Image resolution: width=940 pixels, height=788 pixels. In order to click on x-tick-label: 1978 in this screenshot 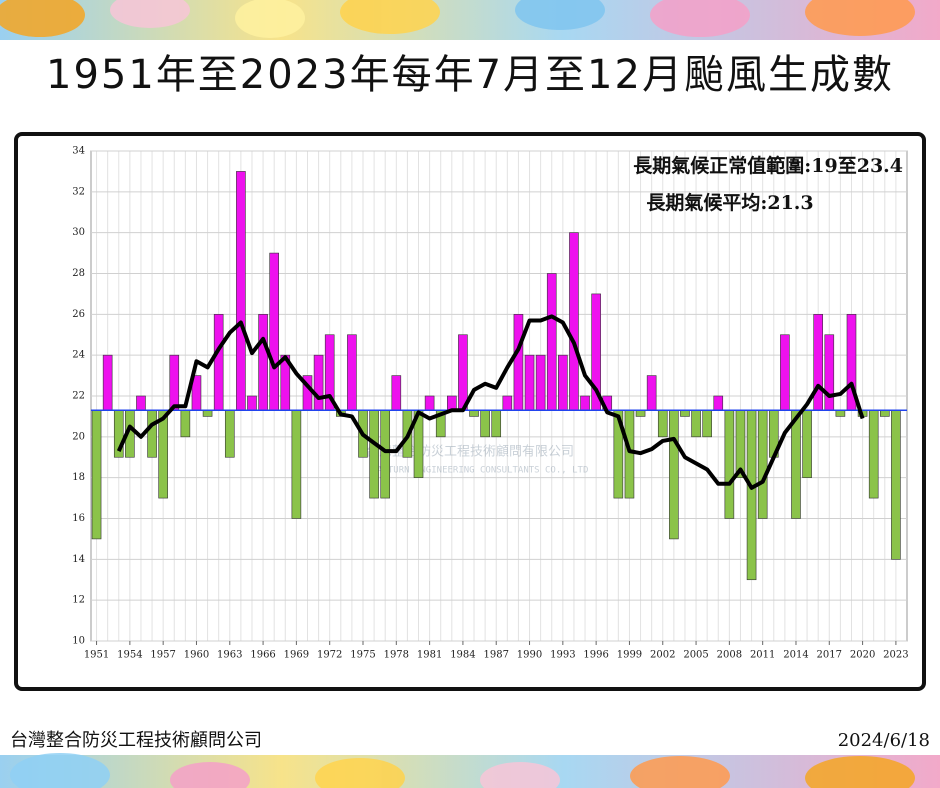, I will do `click(396, 655)`.